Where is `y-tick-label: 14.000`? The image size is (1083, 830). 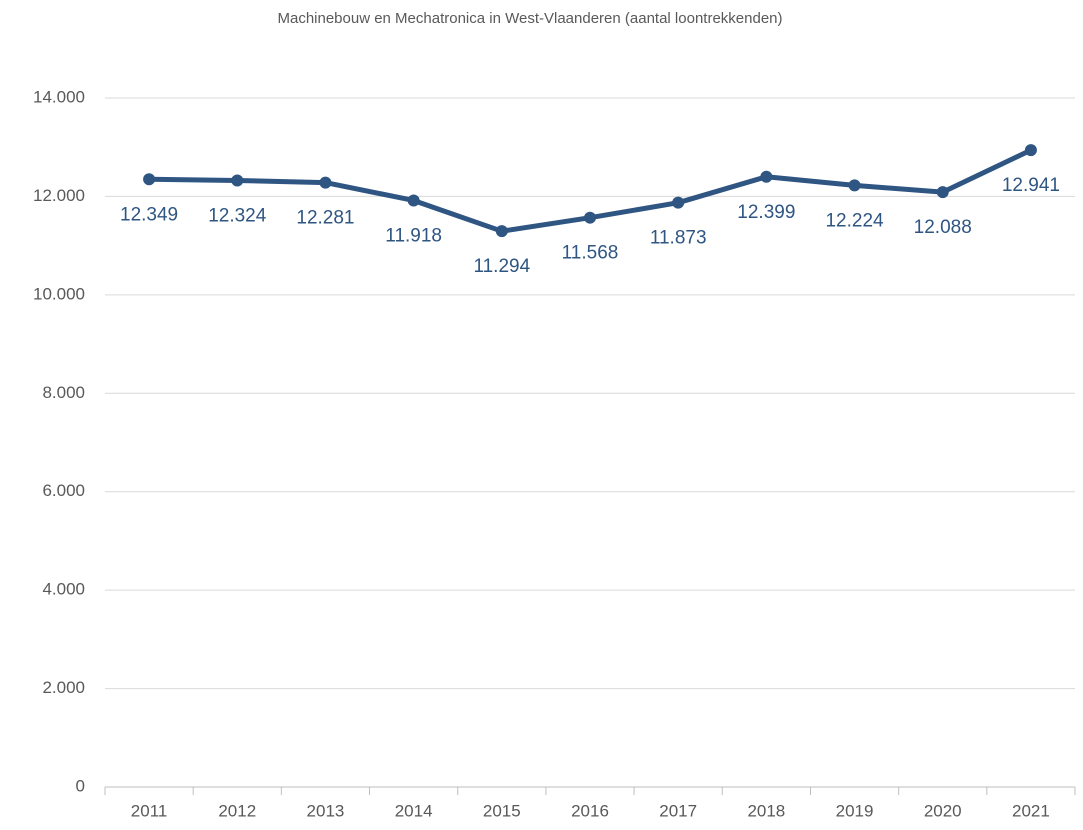
y-tick-label: 14.000 is located at coordinates (59, 96).